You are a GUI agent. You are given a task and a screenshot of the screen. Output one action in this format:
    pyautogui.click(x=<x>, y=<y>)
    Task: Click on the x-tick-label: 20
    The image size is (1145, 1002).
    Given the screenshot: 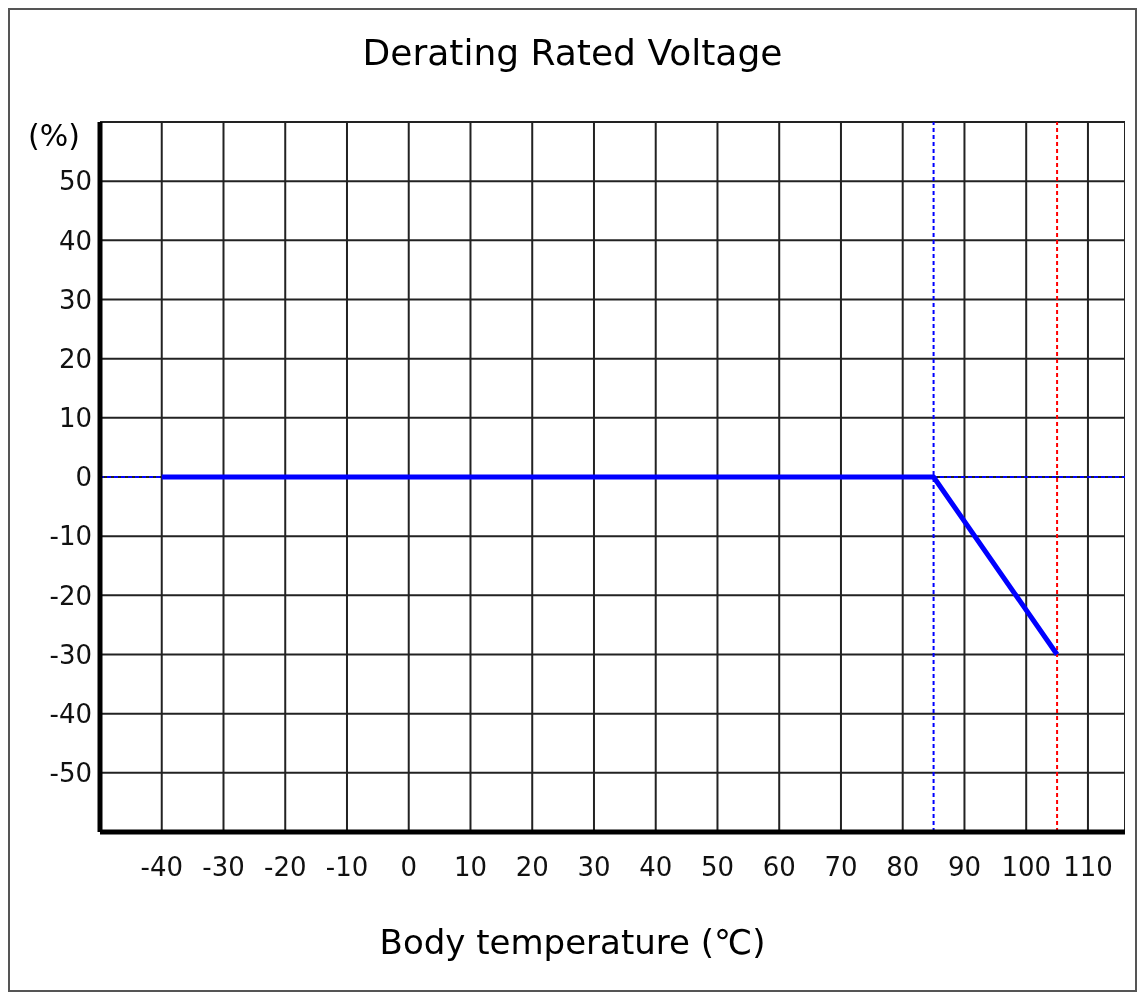 What is the action you would take?
    pyautogui.click(x=532, y=867)
    